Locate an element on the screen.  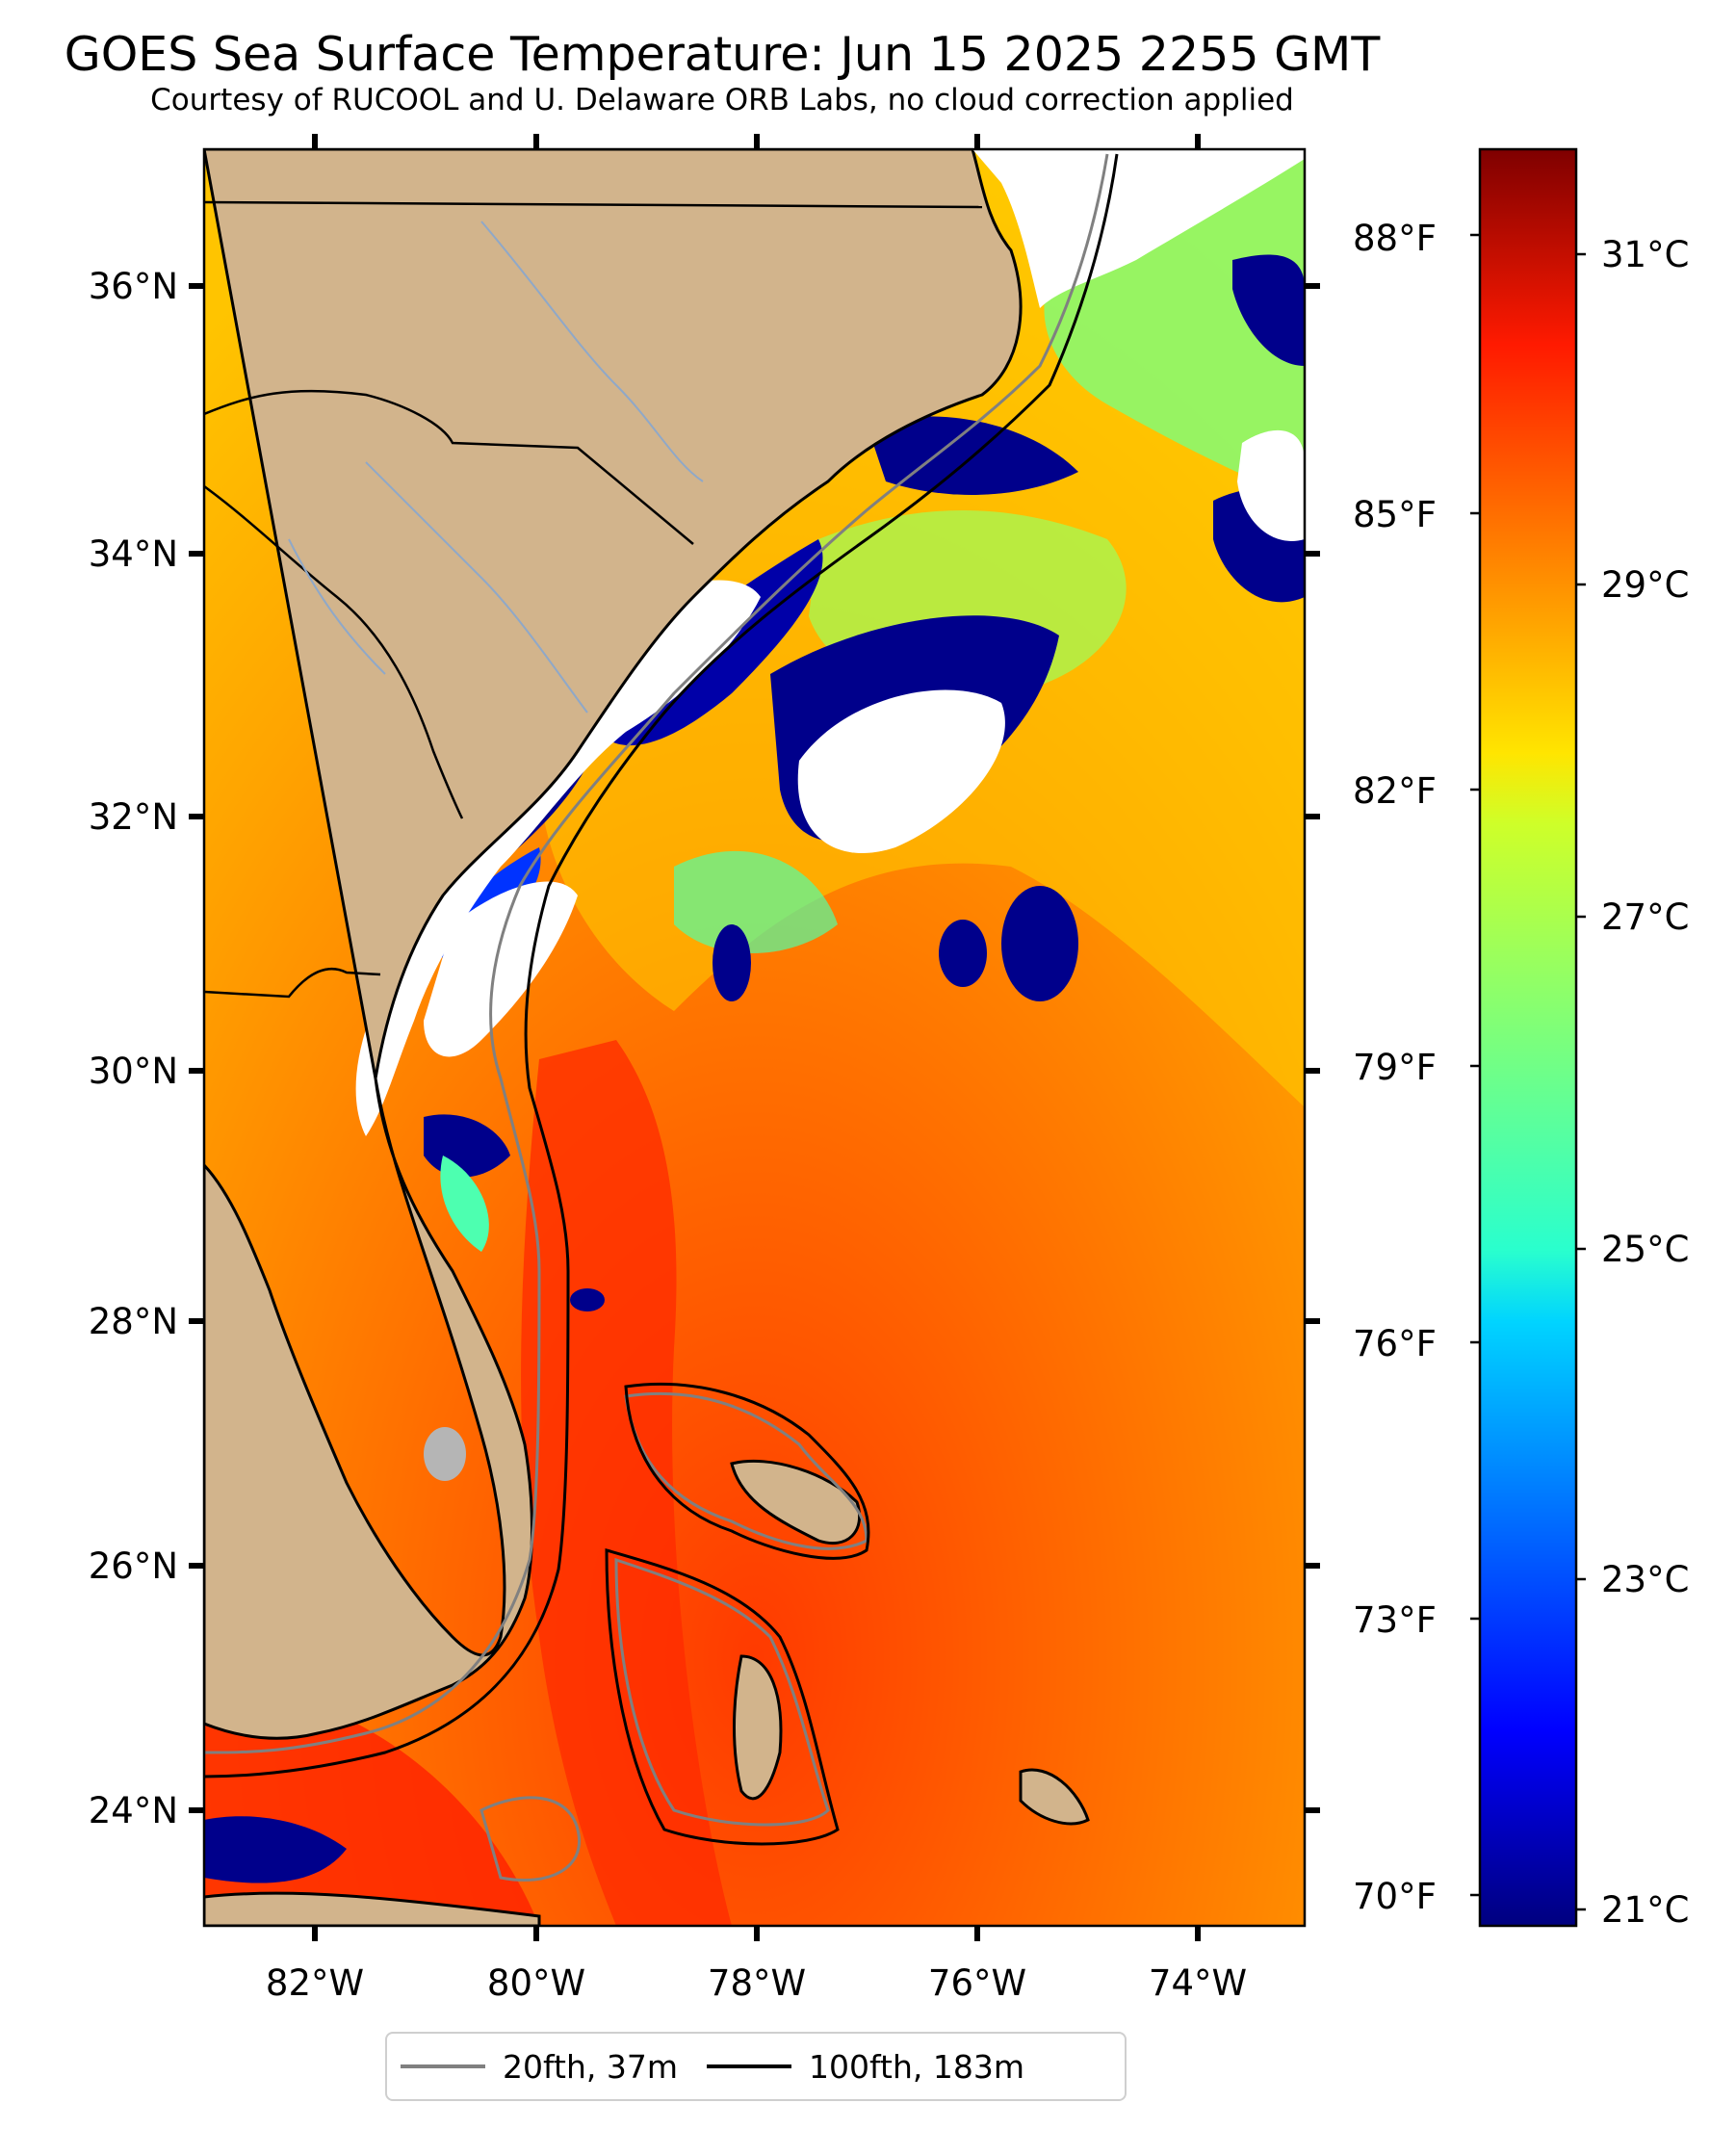
lat-label: 24°N is located at coordinates (134, 1810).